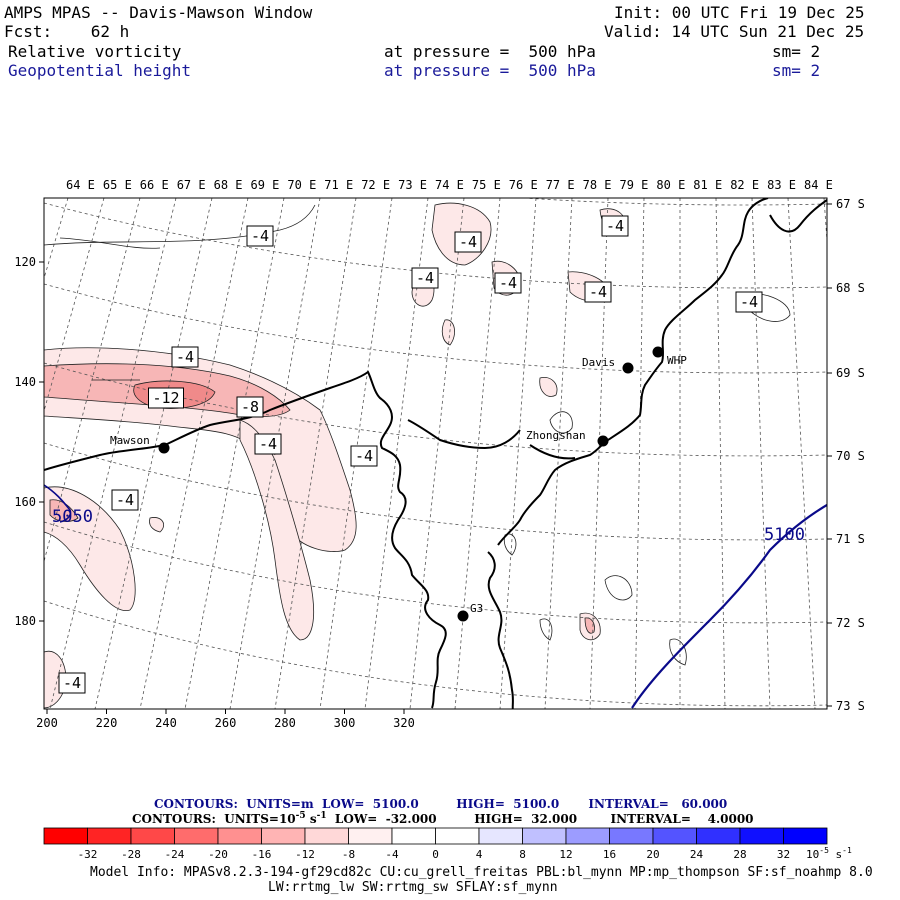  I want to click on bottom-axis: 200 220 240 260 280 300 320, so click(225, 719).